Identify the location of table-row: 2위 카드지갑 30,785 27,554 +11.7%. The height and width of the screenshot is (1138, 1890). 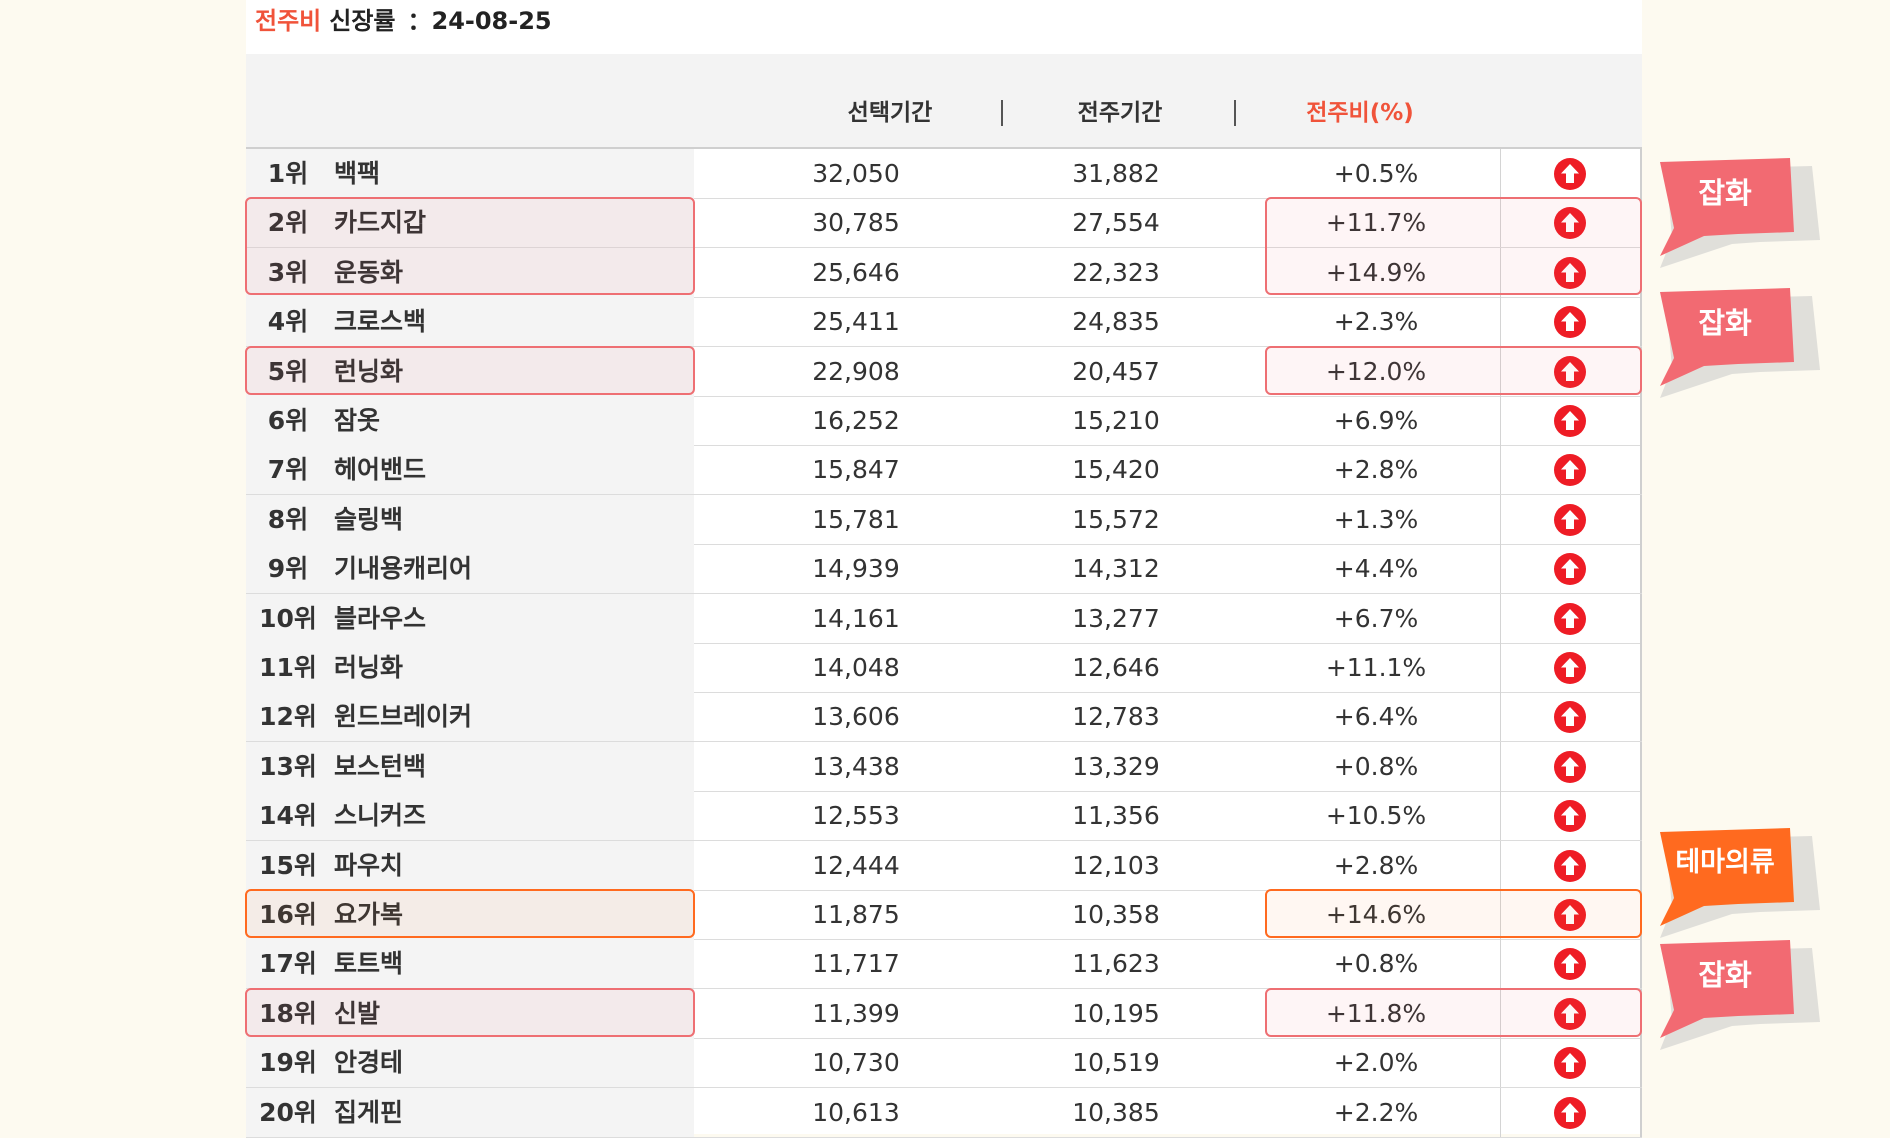
(944, 223).